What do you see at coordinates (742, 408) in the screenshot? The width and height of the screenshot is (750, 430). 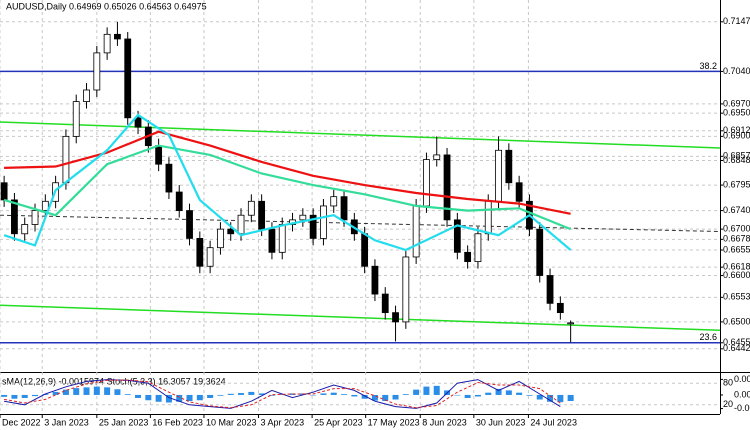 I see `y-tick-label: -0.0036` at bounding box center [742, 408].